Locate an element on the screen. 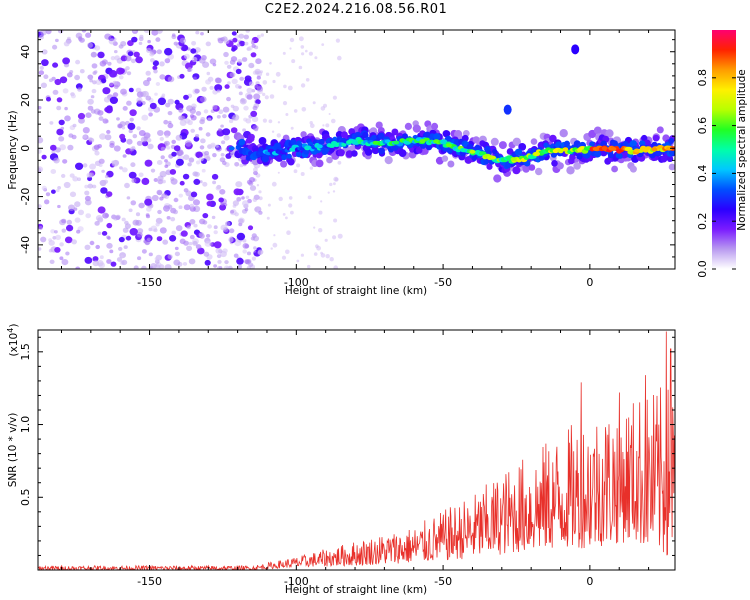 This screenshot has width=750, height=600. x-tick-label: -150 is located at coordinates (149, 581).